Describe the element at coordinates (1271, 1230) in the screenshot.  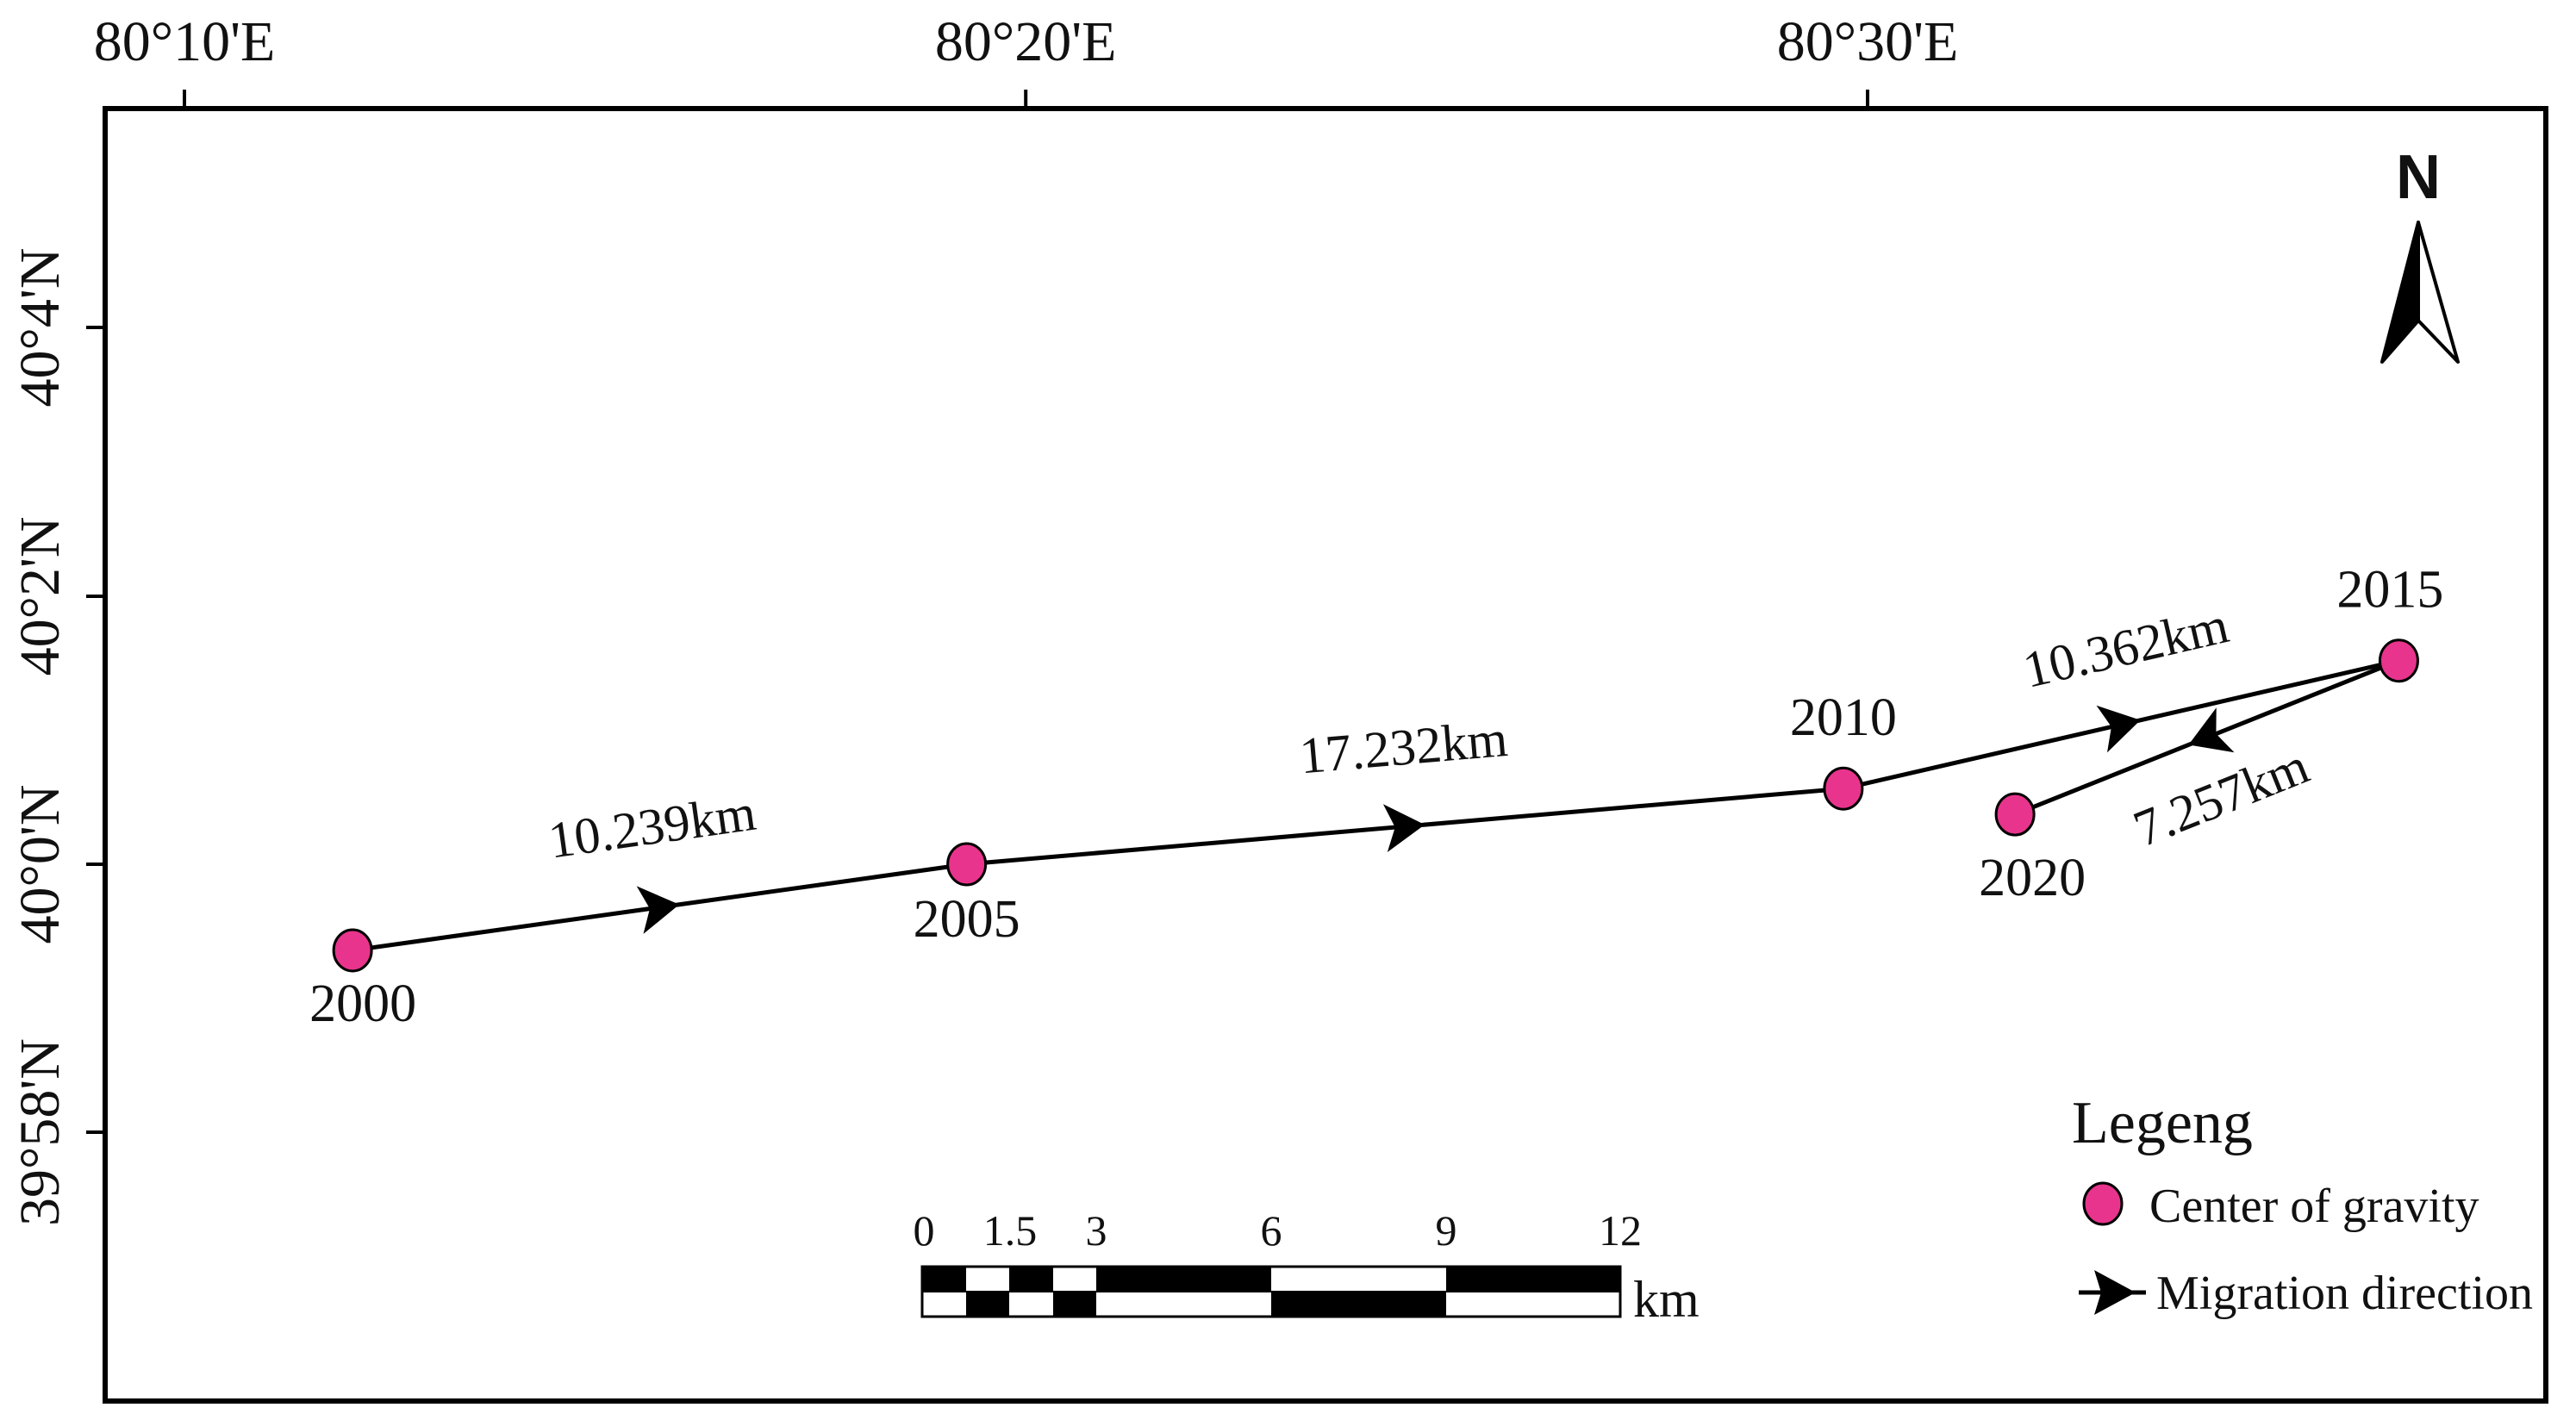
I see `scale-label: 6` at that location.